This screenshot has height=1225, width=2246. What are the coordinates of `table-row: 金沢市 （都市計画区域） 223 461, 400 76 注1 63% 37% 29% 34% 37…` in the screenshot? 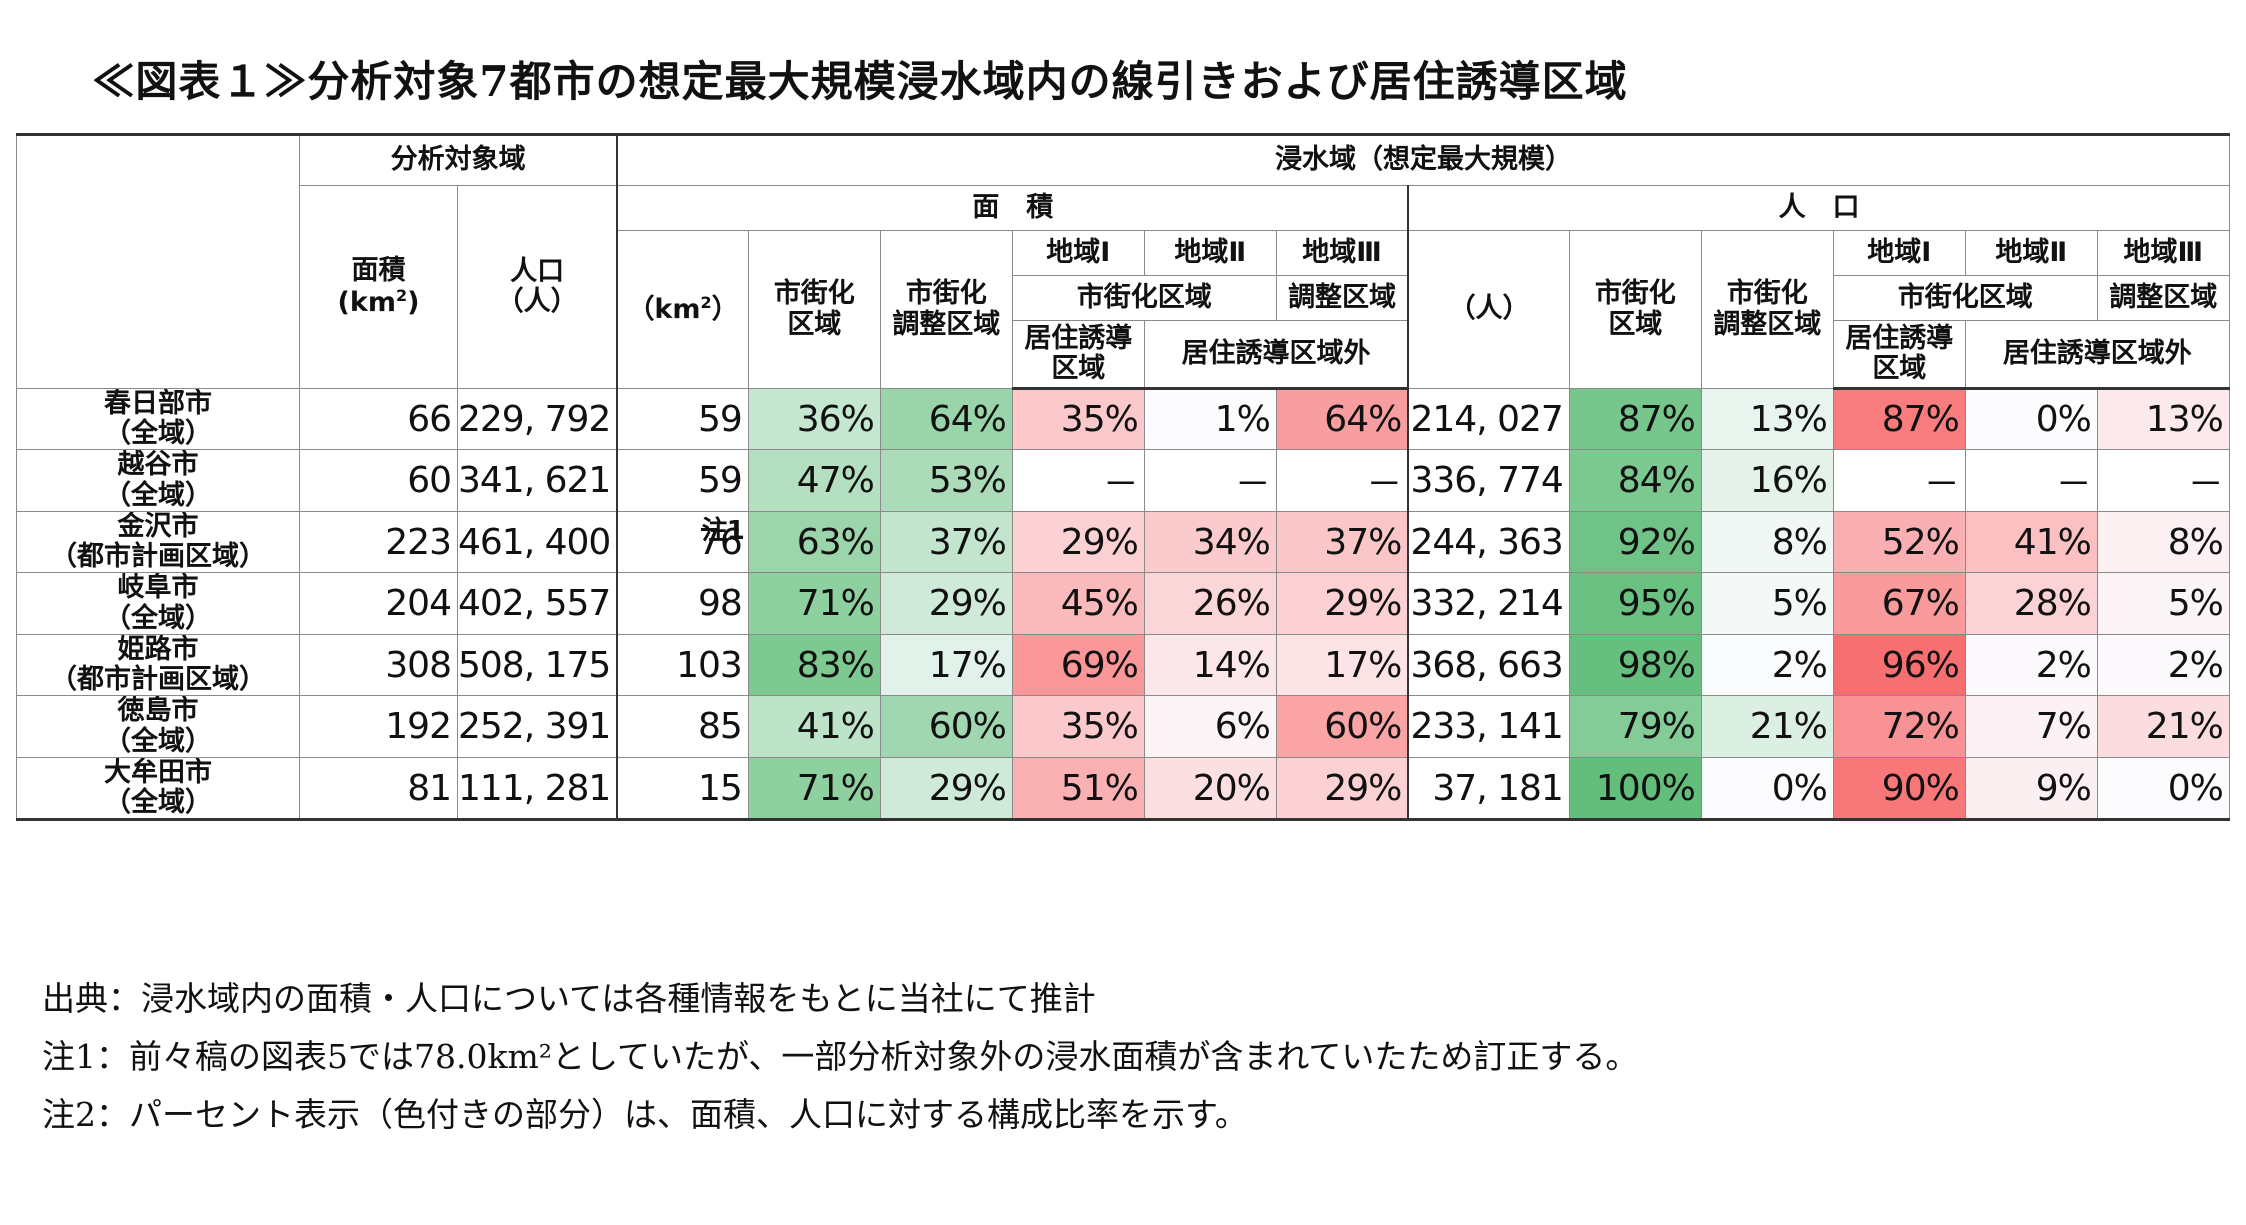 It's located at (1123, 542).